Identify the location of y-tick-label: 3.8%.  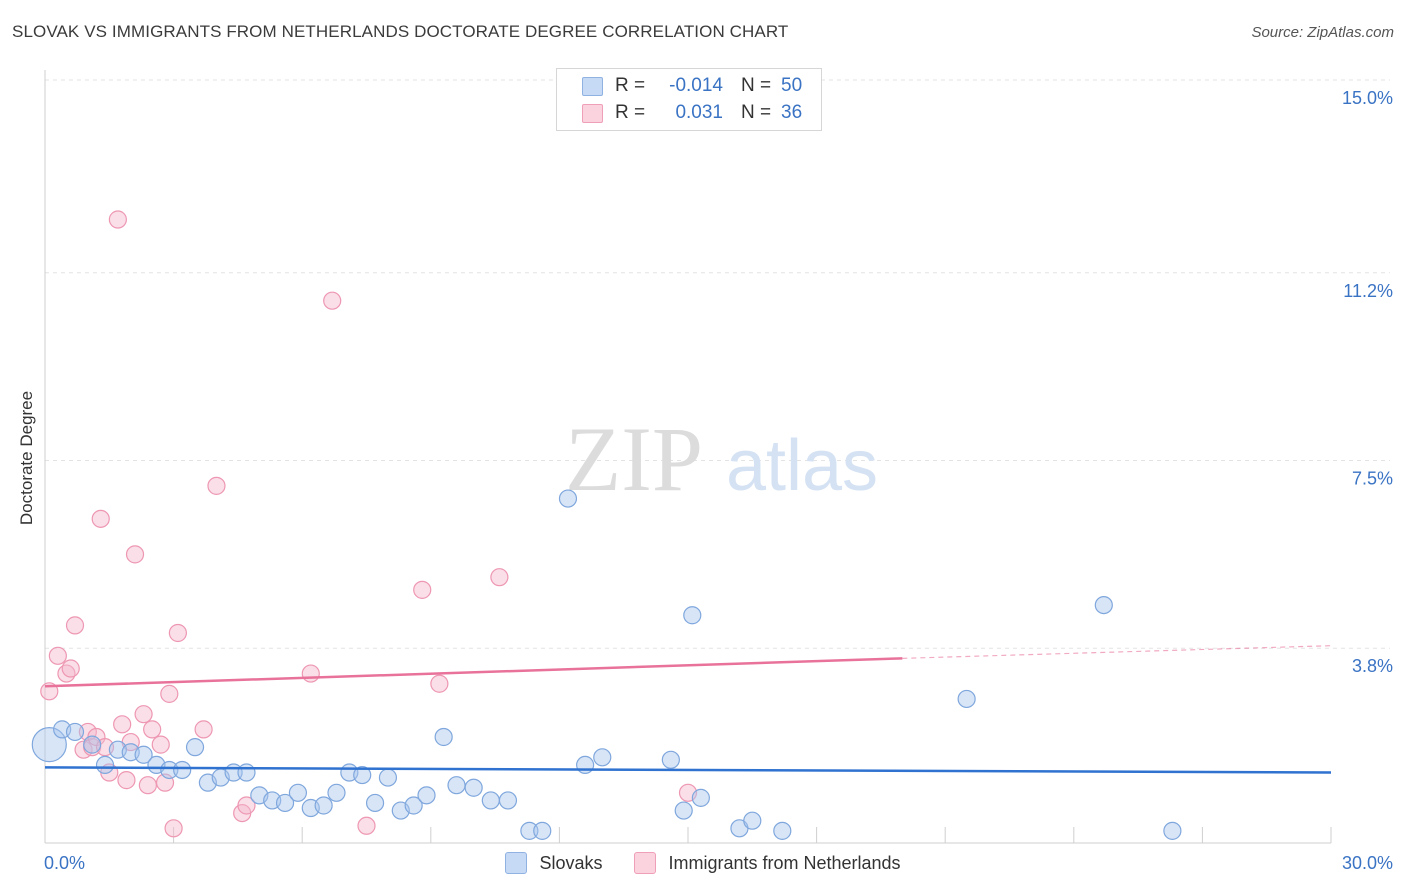
(1372, 666).